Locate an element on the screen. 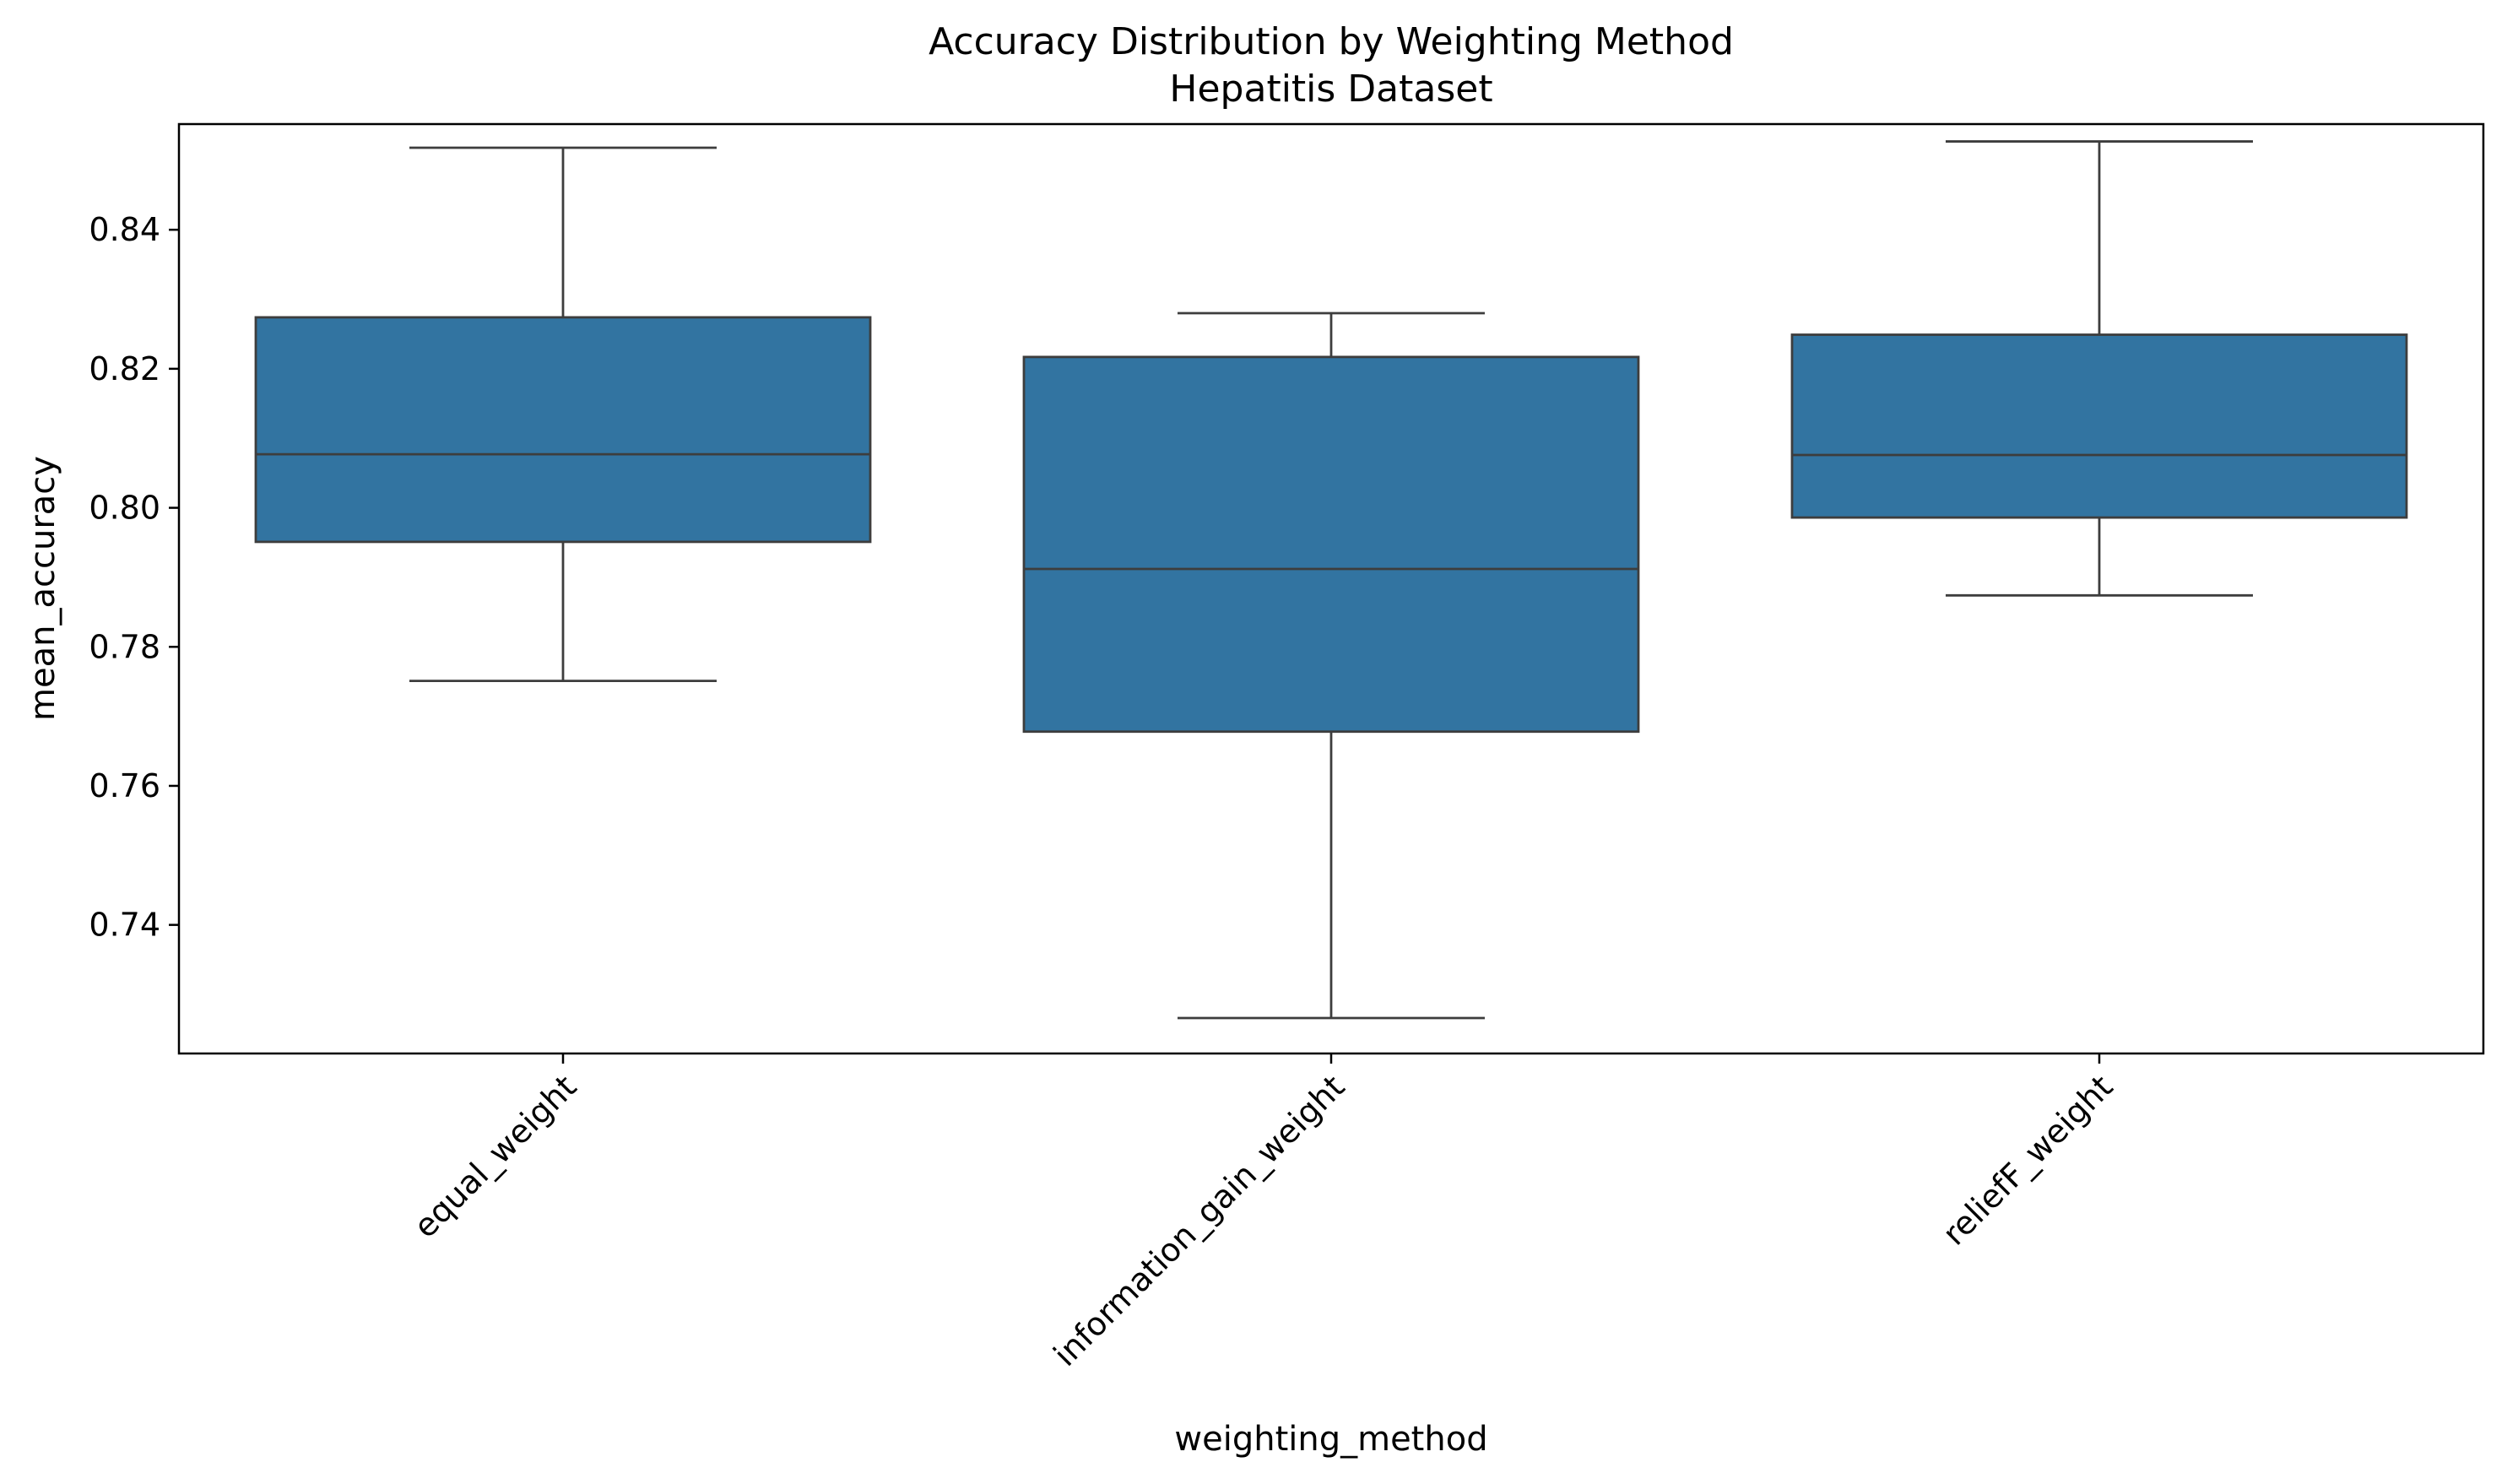  y-tick-label: 0.84 is located at coordinates (125, 229).